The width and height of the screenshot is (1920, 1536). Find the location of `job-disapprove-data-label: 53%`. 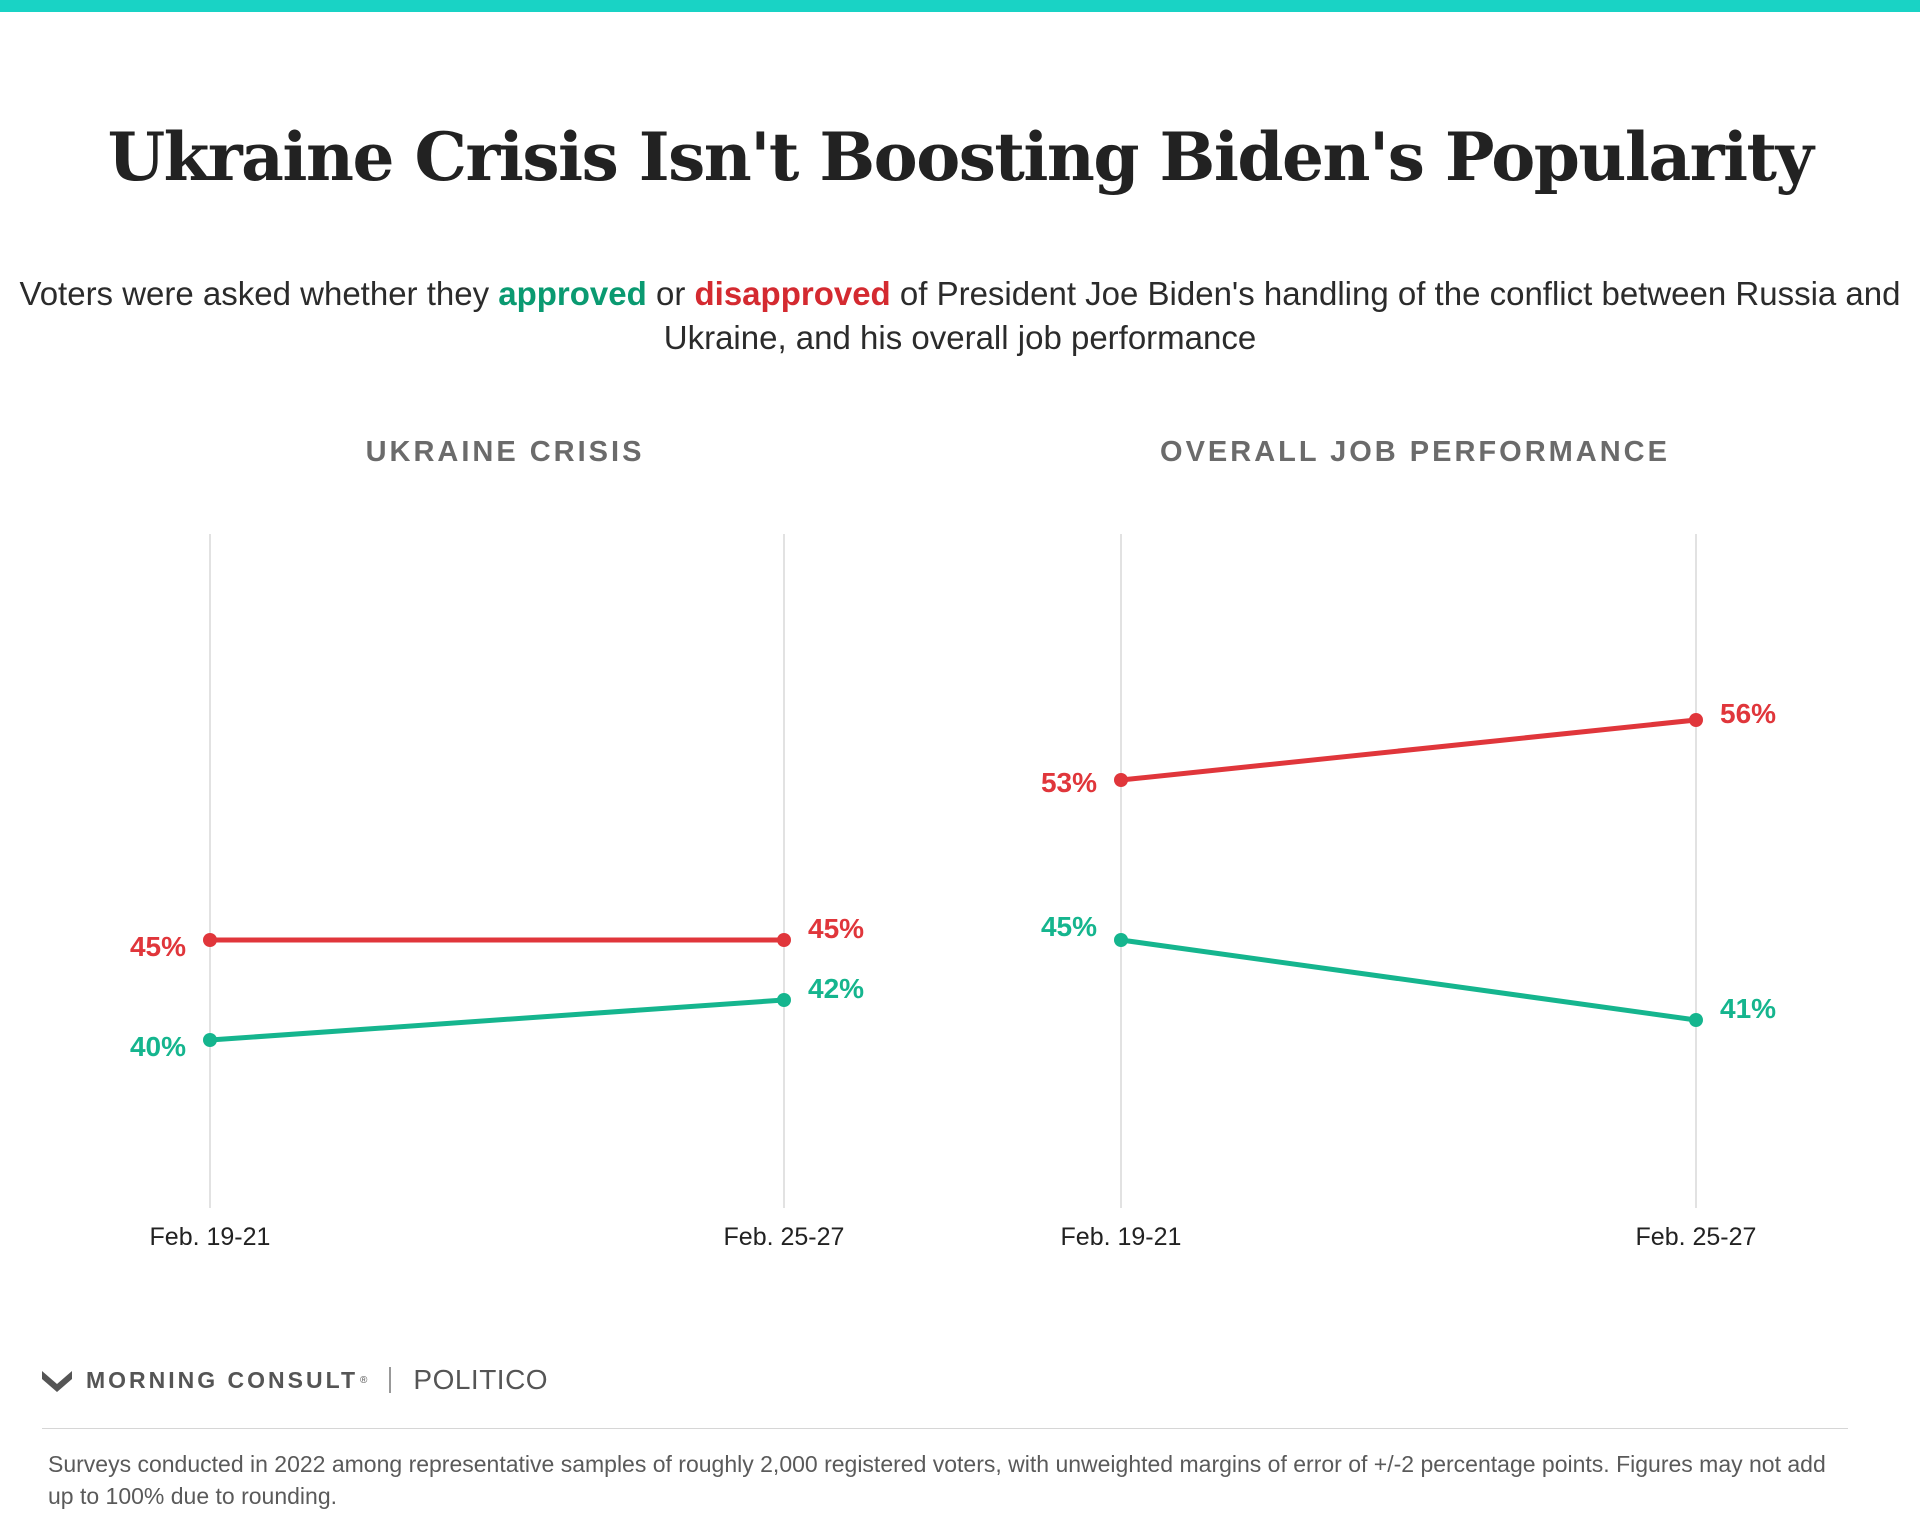

job-disapprove-data-label: 53% is located at coordinates (1069, 782).